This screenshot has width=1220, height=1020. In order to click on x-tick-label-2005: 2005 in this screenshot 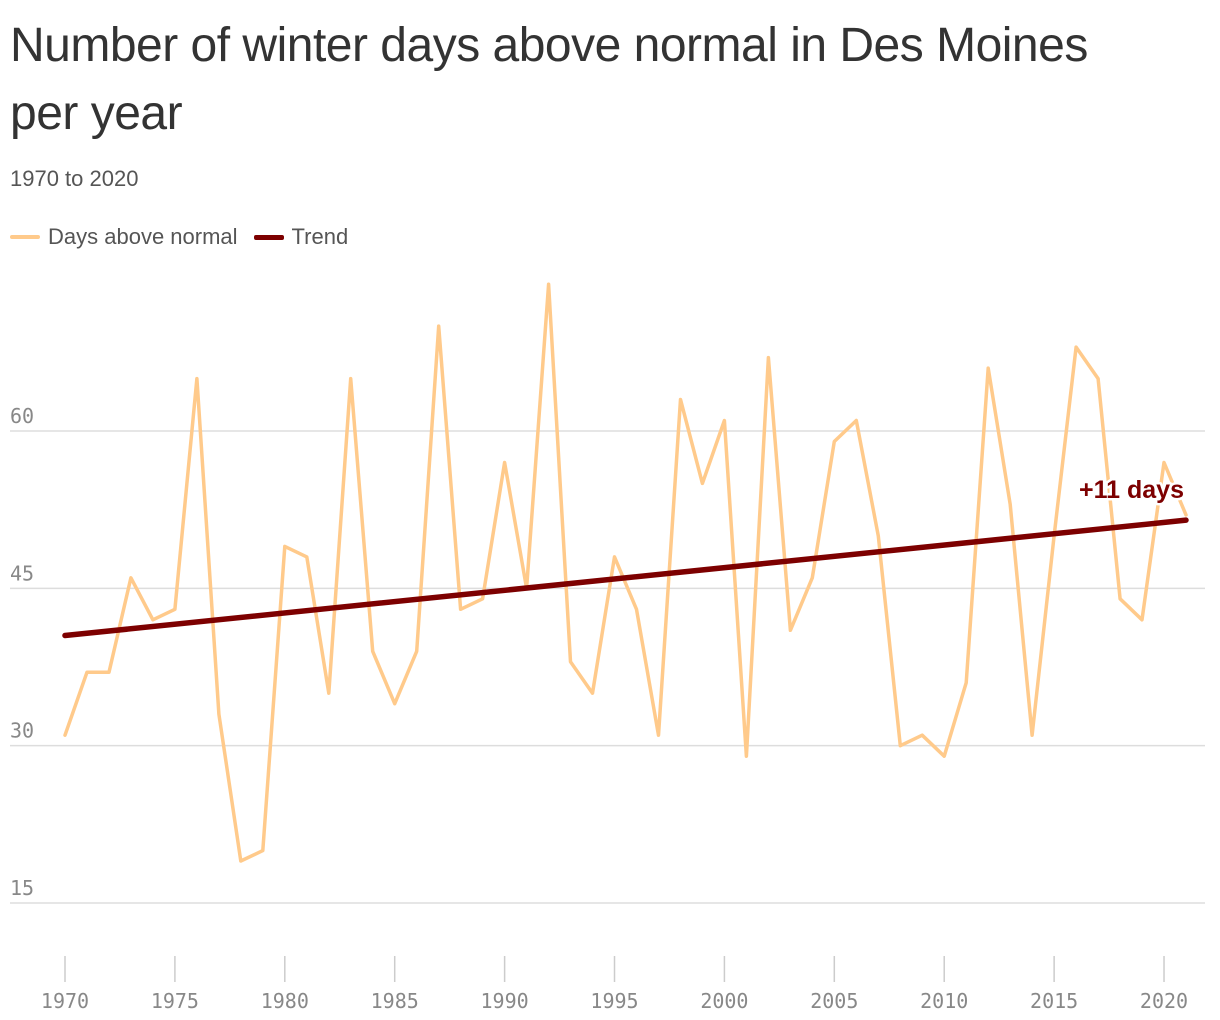, I will do `click(834, 1001)`.